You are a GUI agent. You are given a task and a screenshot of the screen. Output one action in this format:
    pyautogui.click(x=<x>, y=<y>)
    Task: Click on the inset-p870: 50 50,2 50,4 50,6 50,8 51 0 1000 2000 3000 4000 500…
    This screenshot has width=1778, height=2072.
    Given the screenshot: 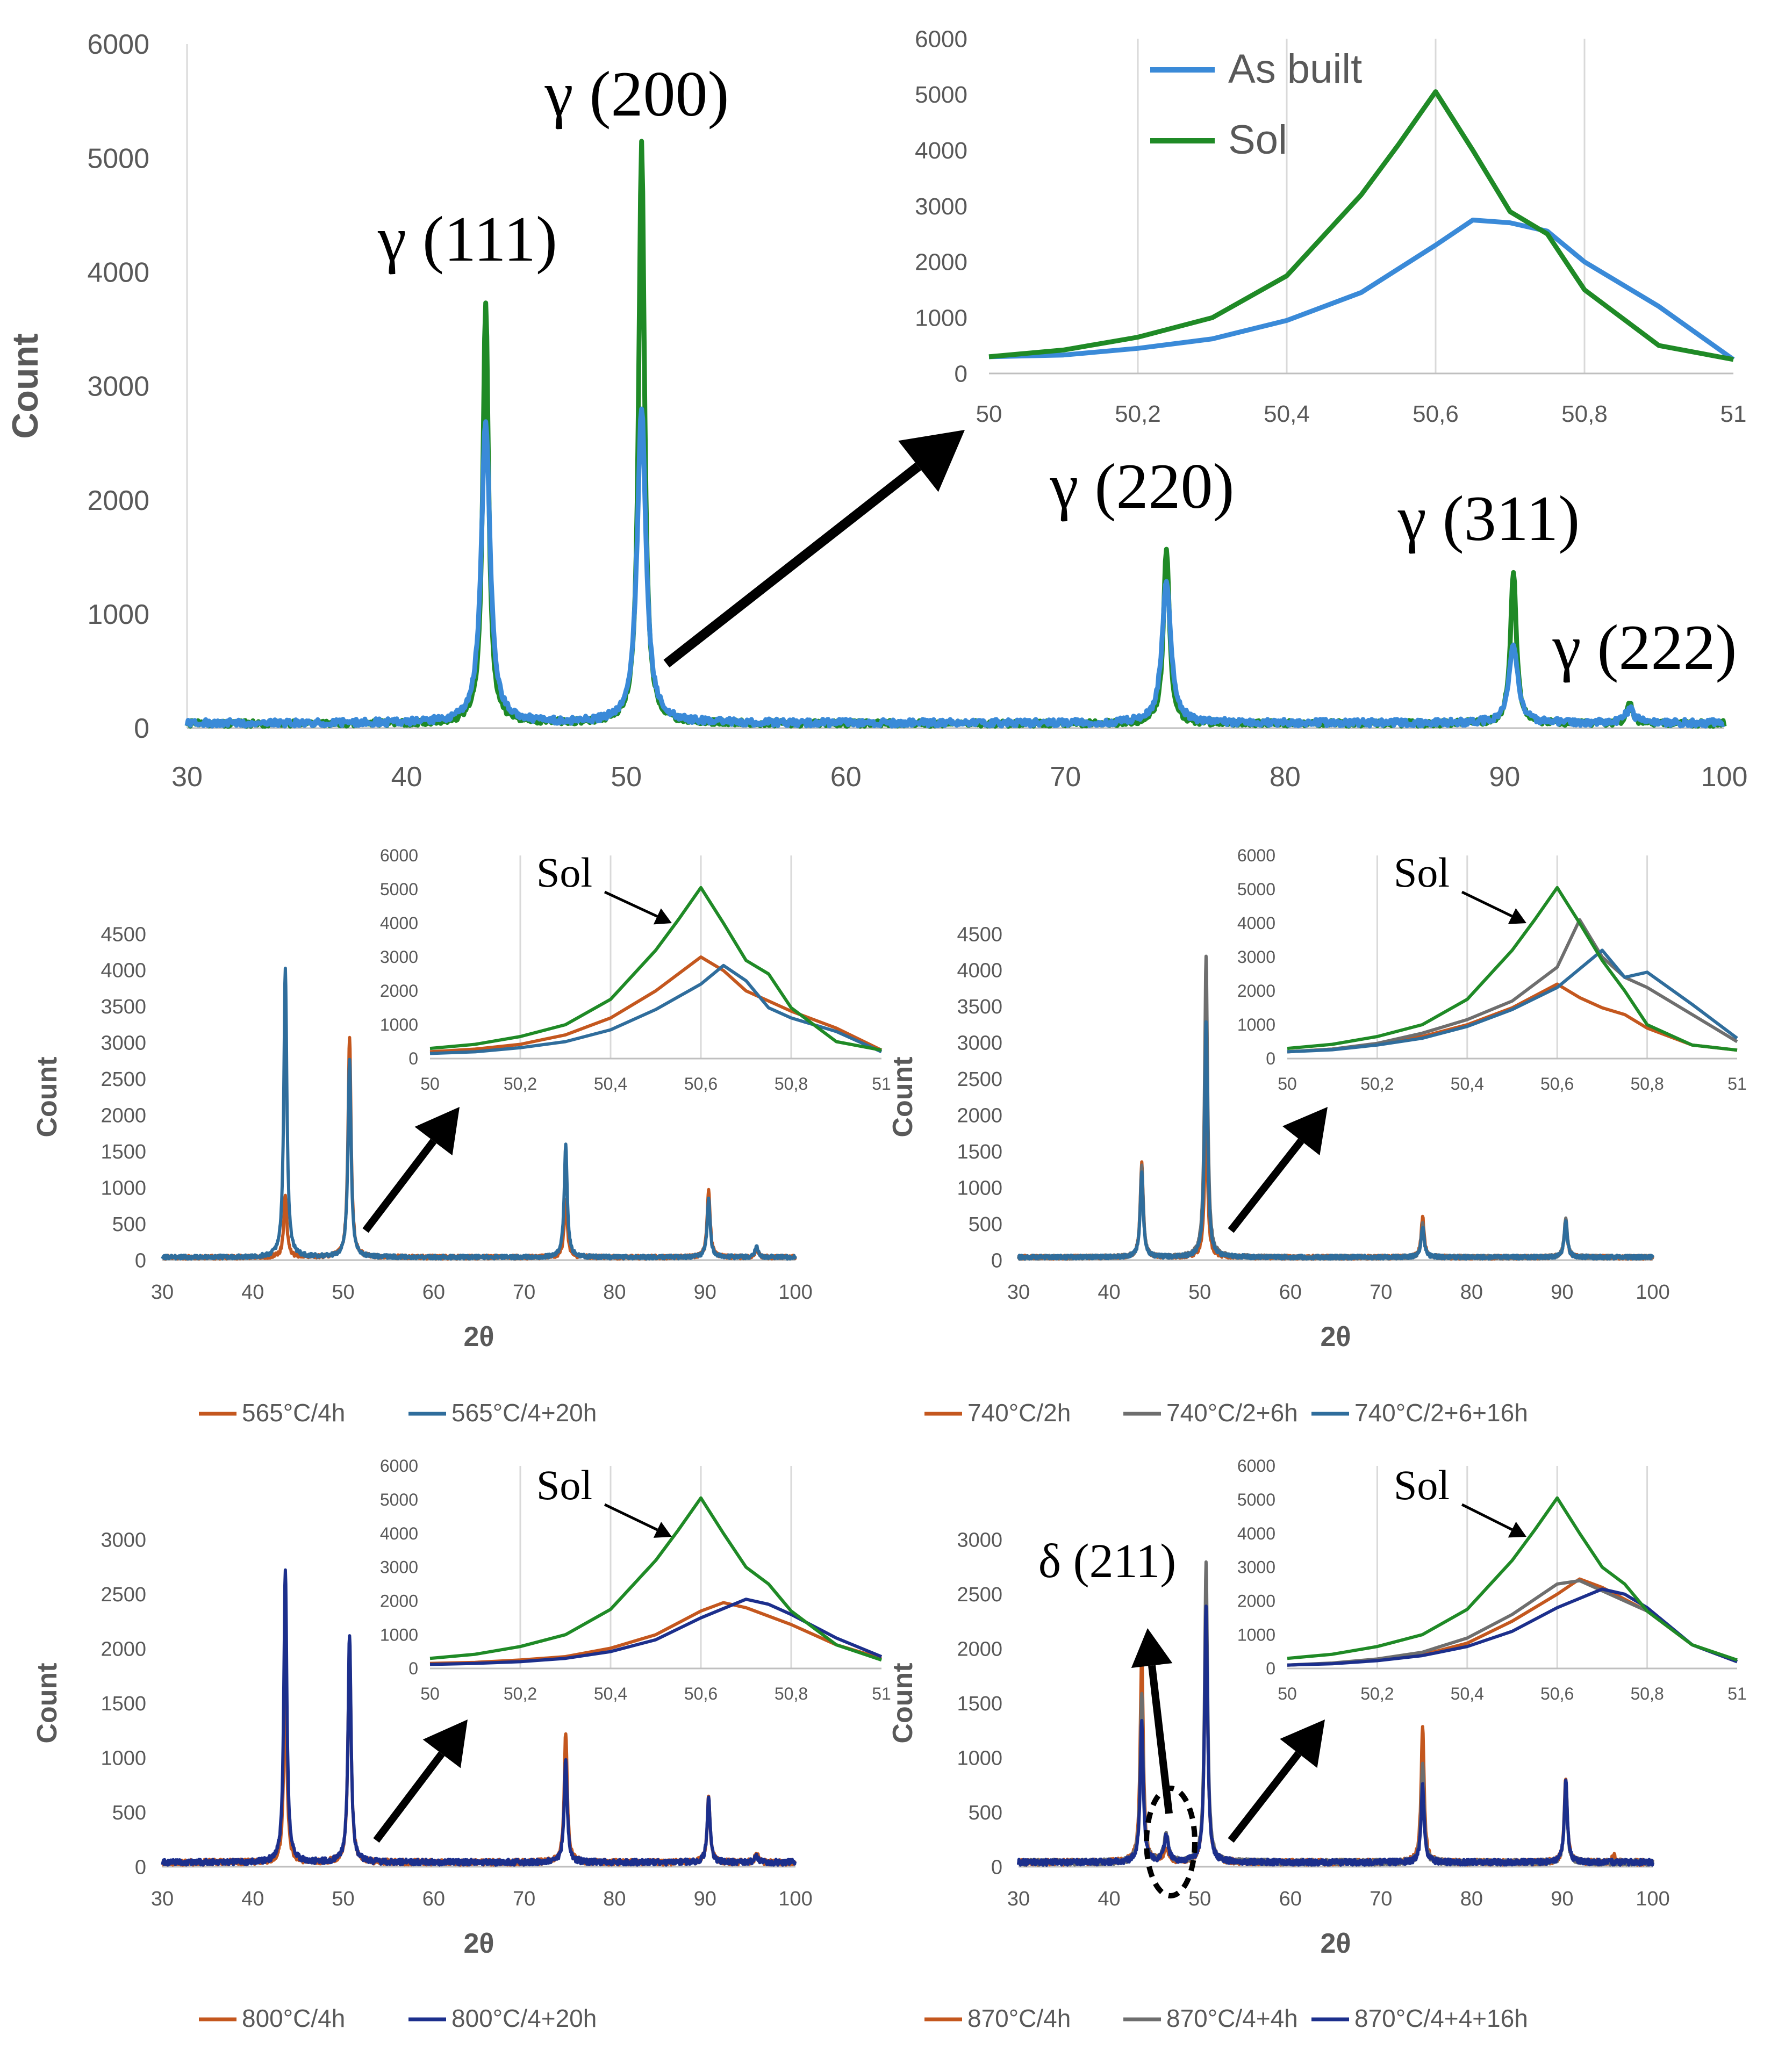 What is the action you would take?
    pyautogui.click(x=1492, y=1579)
    